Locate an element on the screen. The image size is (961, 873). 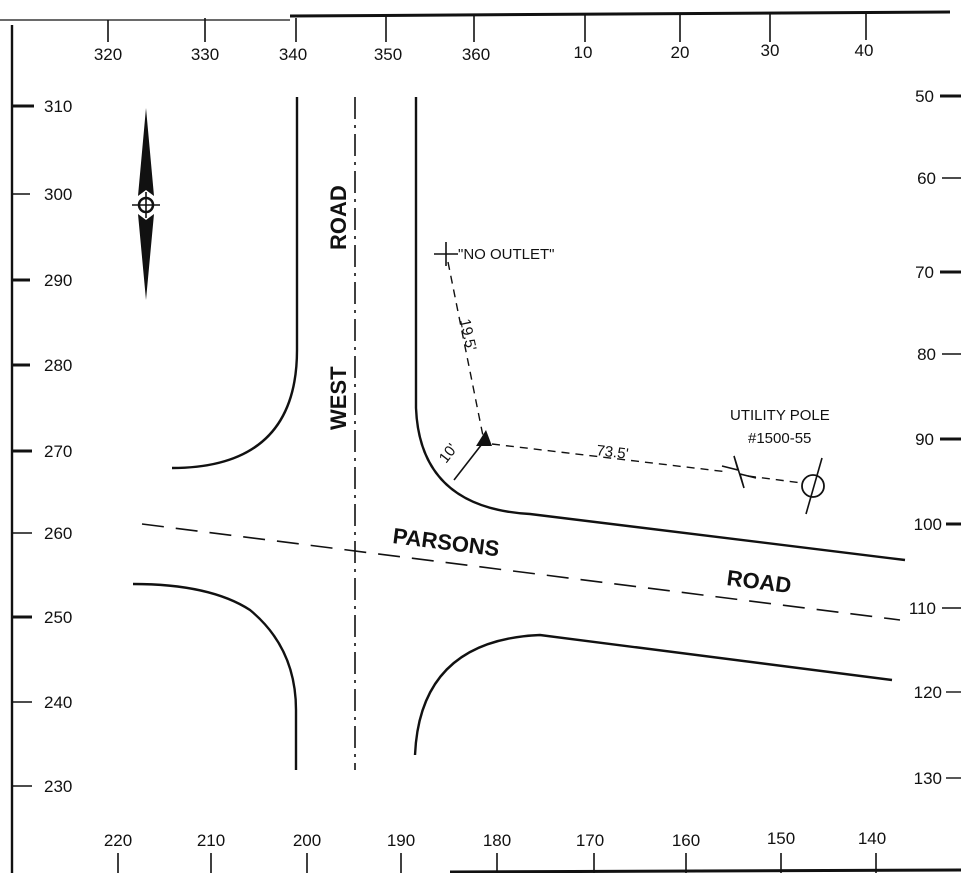
west-road-curb-northwest is located at coordinates (235, 283).